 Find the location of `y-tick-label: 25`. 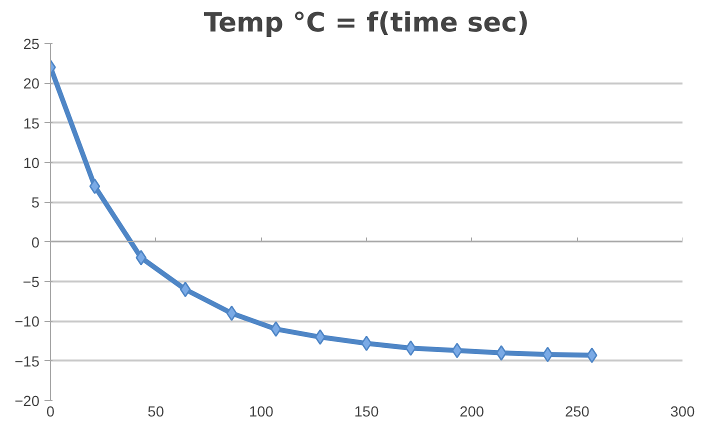

y-tick-label: 25 is located at coordinates (31, 45).